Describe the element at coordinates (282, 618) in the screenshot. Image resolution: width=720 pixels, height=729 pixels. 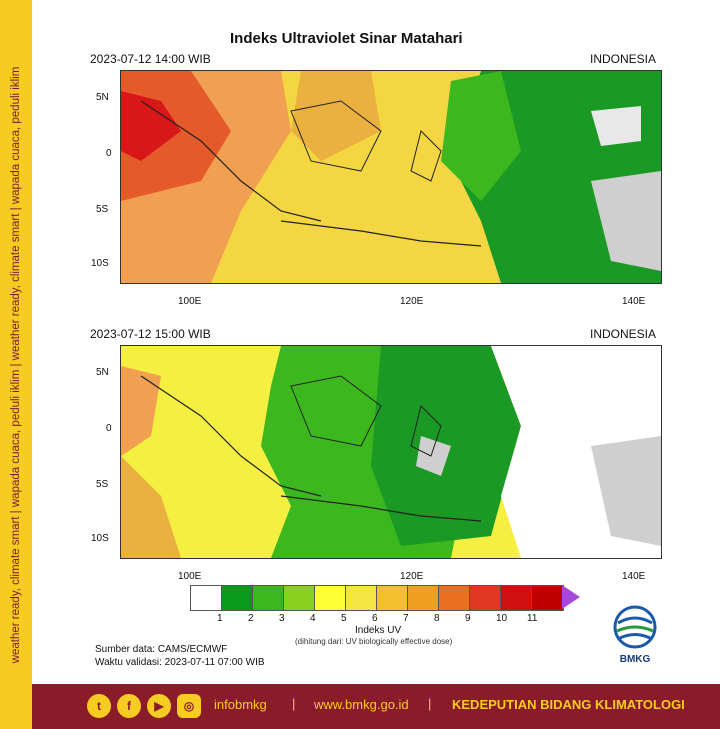
I see `legend-label: 3` at that location.